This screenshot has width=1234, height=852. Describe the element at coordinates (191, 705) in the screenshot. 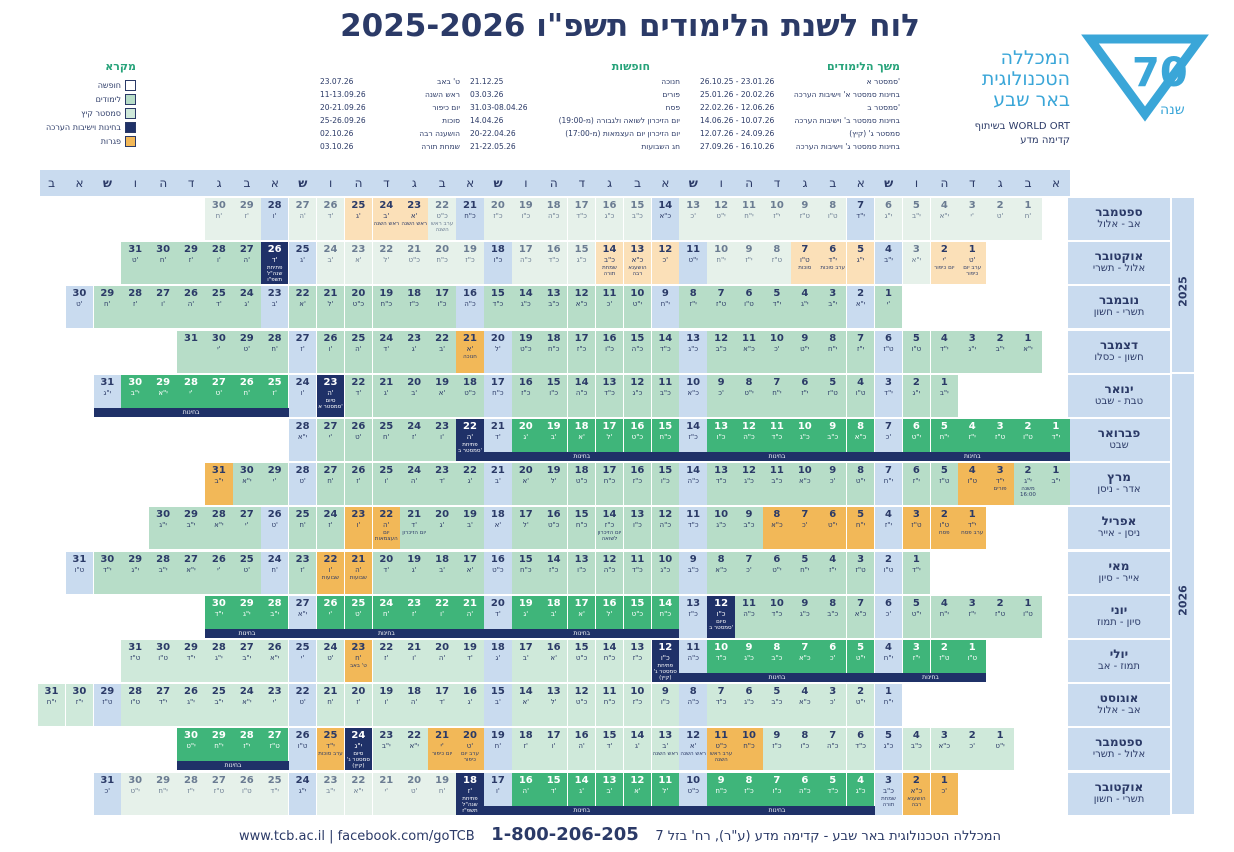

I see `day-cell: 26 י"ג` at that location.